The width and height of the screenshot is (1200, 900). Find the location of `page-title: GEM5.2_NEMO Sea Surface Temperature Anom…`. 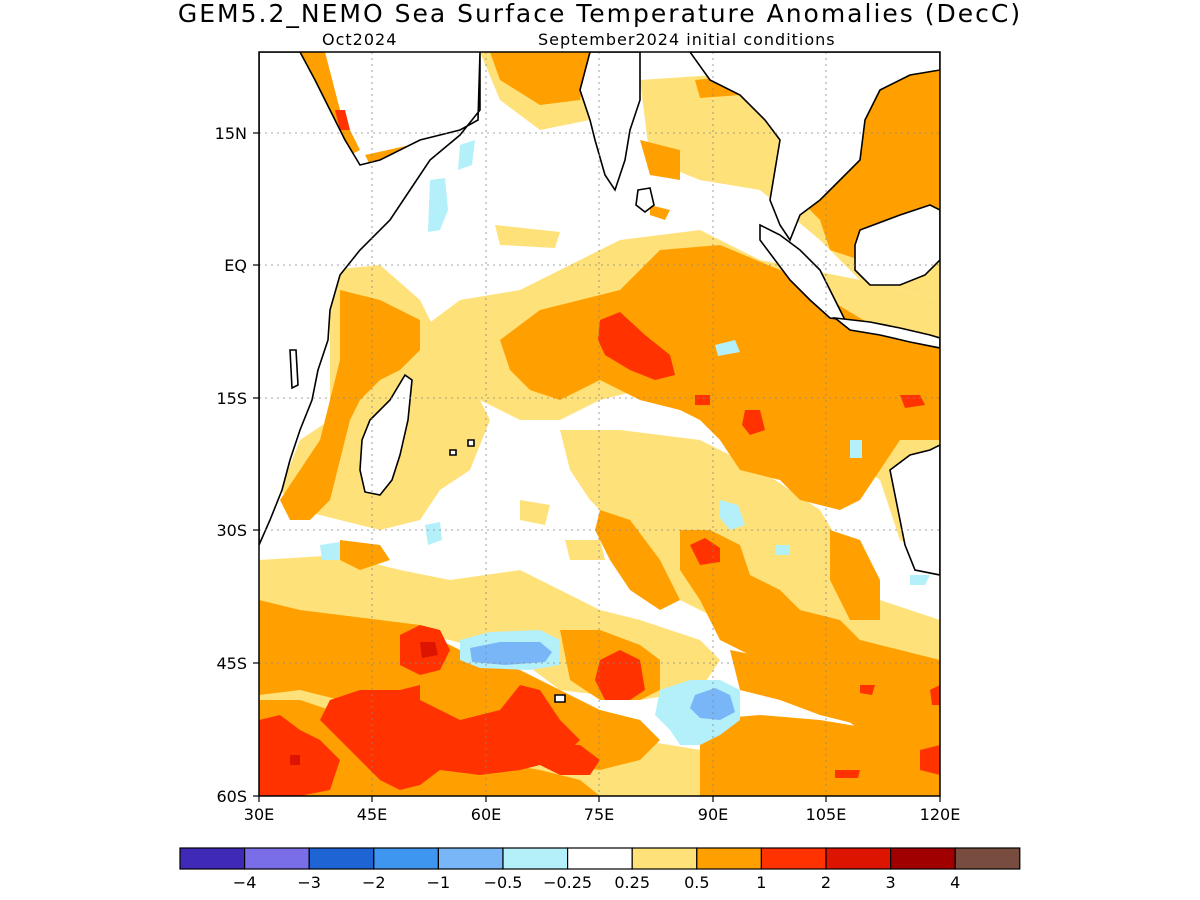

page-title: GEM5.2_NEMO Sea Surface Temperature Anom… is located at coordinates (600, 14).